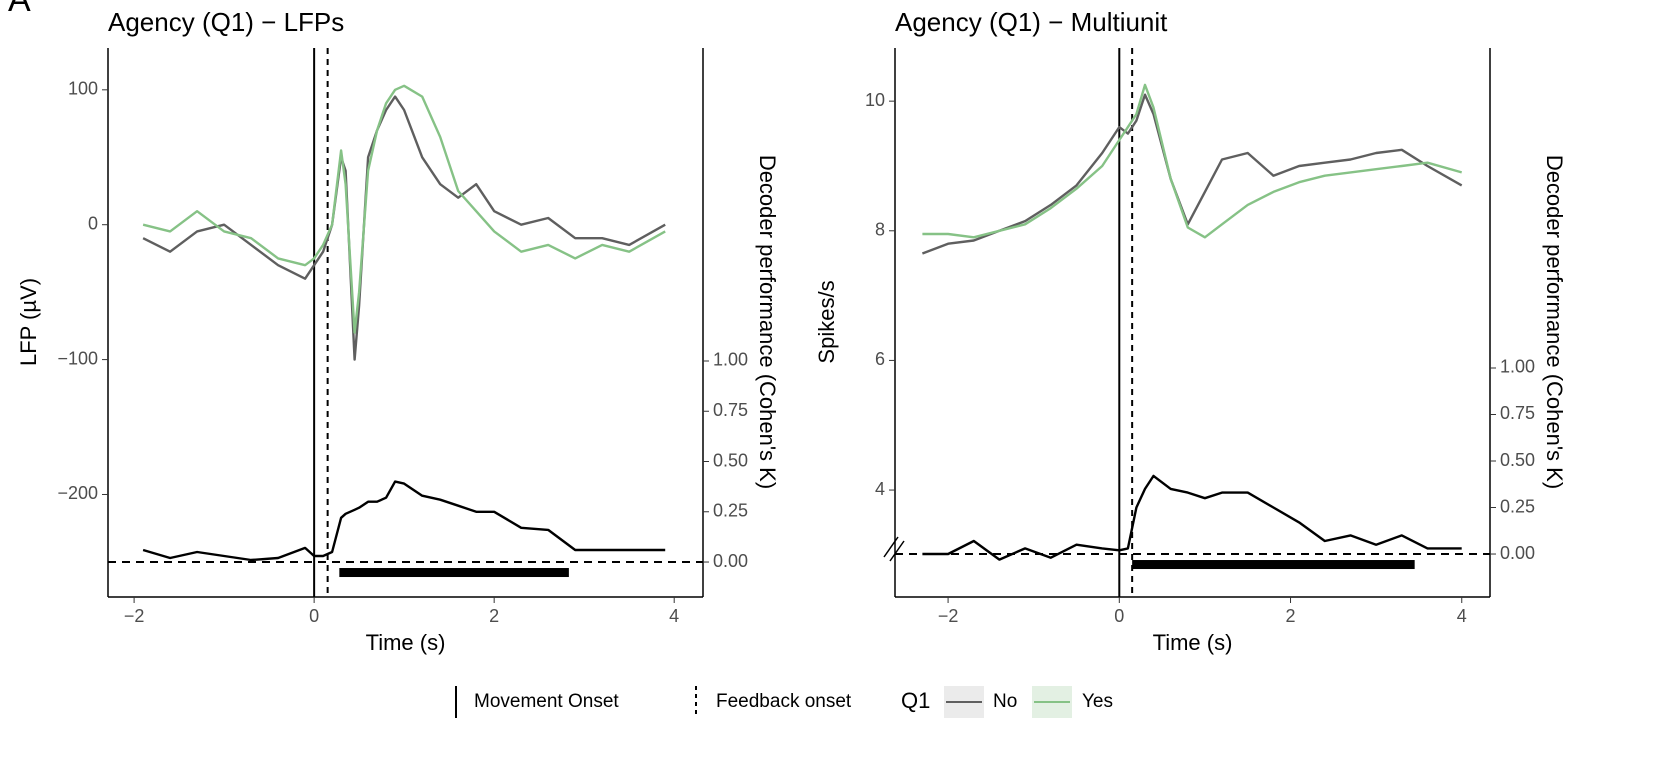 The width and height of the screenshot is (1666, 761). What do you see at coordinates (19, 9) in the screenshot?
I see `panel-label: A` at bounding box center [19, 9].